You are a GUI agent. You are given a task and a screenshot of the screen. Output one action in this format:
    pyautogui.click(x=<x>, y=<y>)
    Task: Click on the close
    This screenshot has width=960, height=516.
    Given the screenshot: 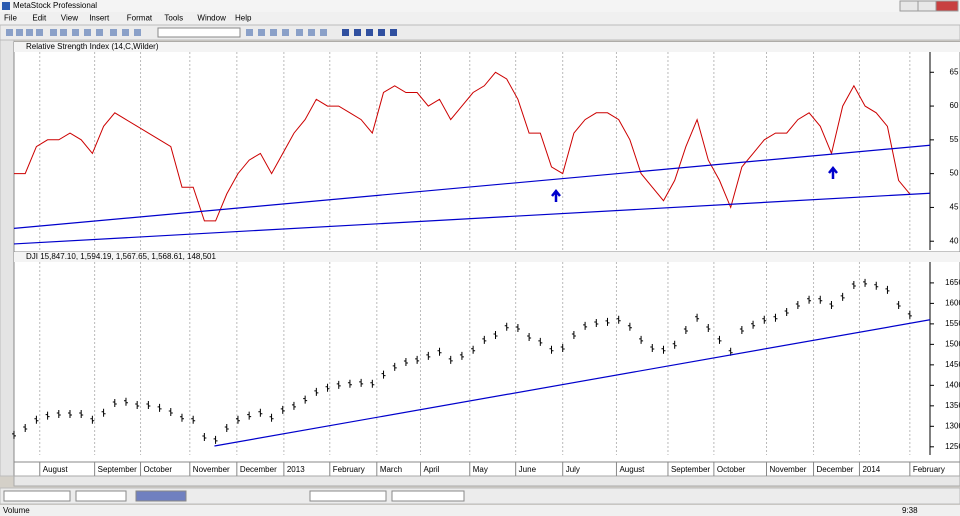 What is the action you would take?
    pyautogui.click(x=947, y=6)
    